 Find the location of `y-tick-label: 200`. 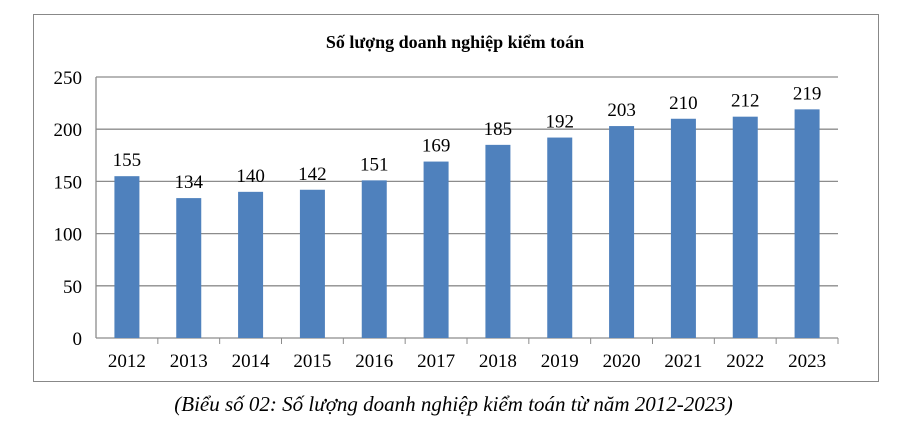

y-tick-label: 200 is located at coordinates (68, 130).